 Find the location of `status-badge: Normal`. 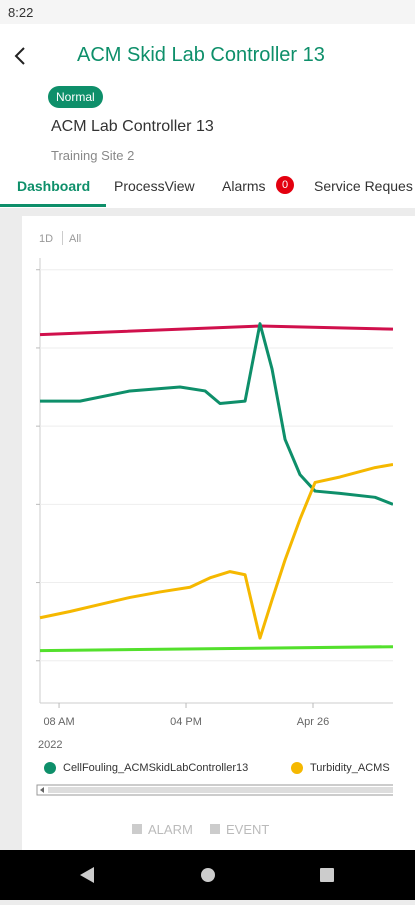

status-badge: Normal is located at coordinates (75, 97).